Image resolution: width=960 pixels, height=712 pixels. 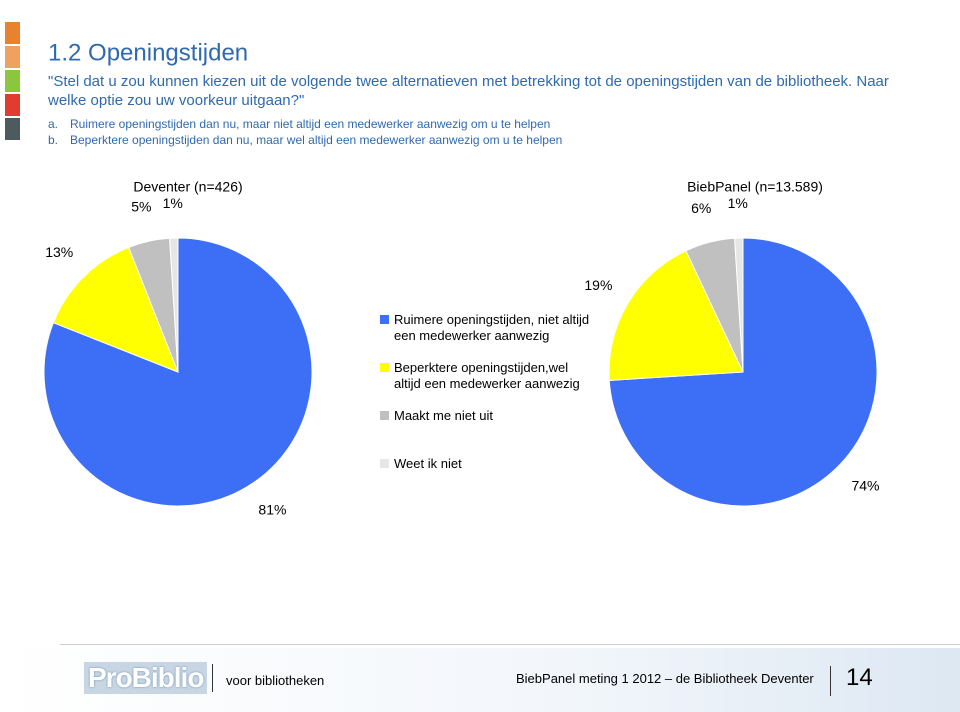 What do you see at coordinates (187, 187) in the screenshot?
I see `chart-title: Deventer (n=426)` at bounding box center [187, 187].